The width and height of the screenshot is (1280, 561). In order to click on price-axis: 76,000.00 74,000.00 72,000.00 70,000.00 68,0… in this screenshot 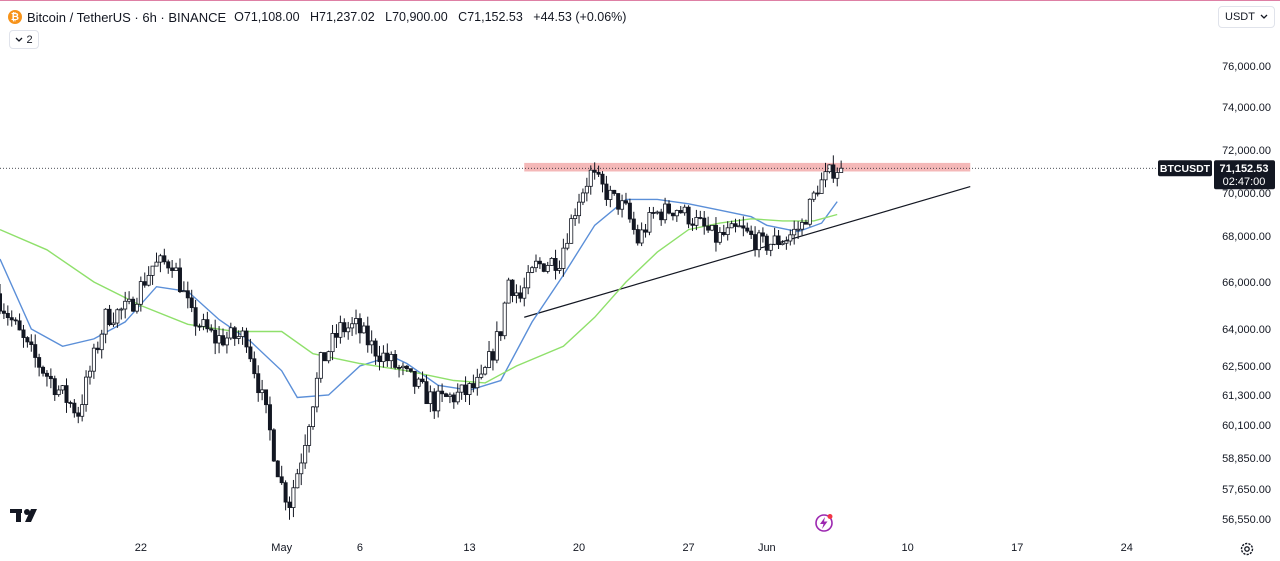, I will do `click(1246, 293)`.